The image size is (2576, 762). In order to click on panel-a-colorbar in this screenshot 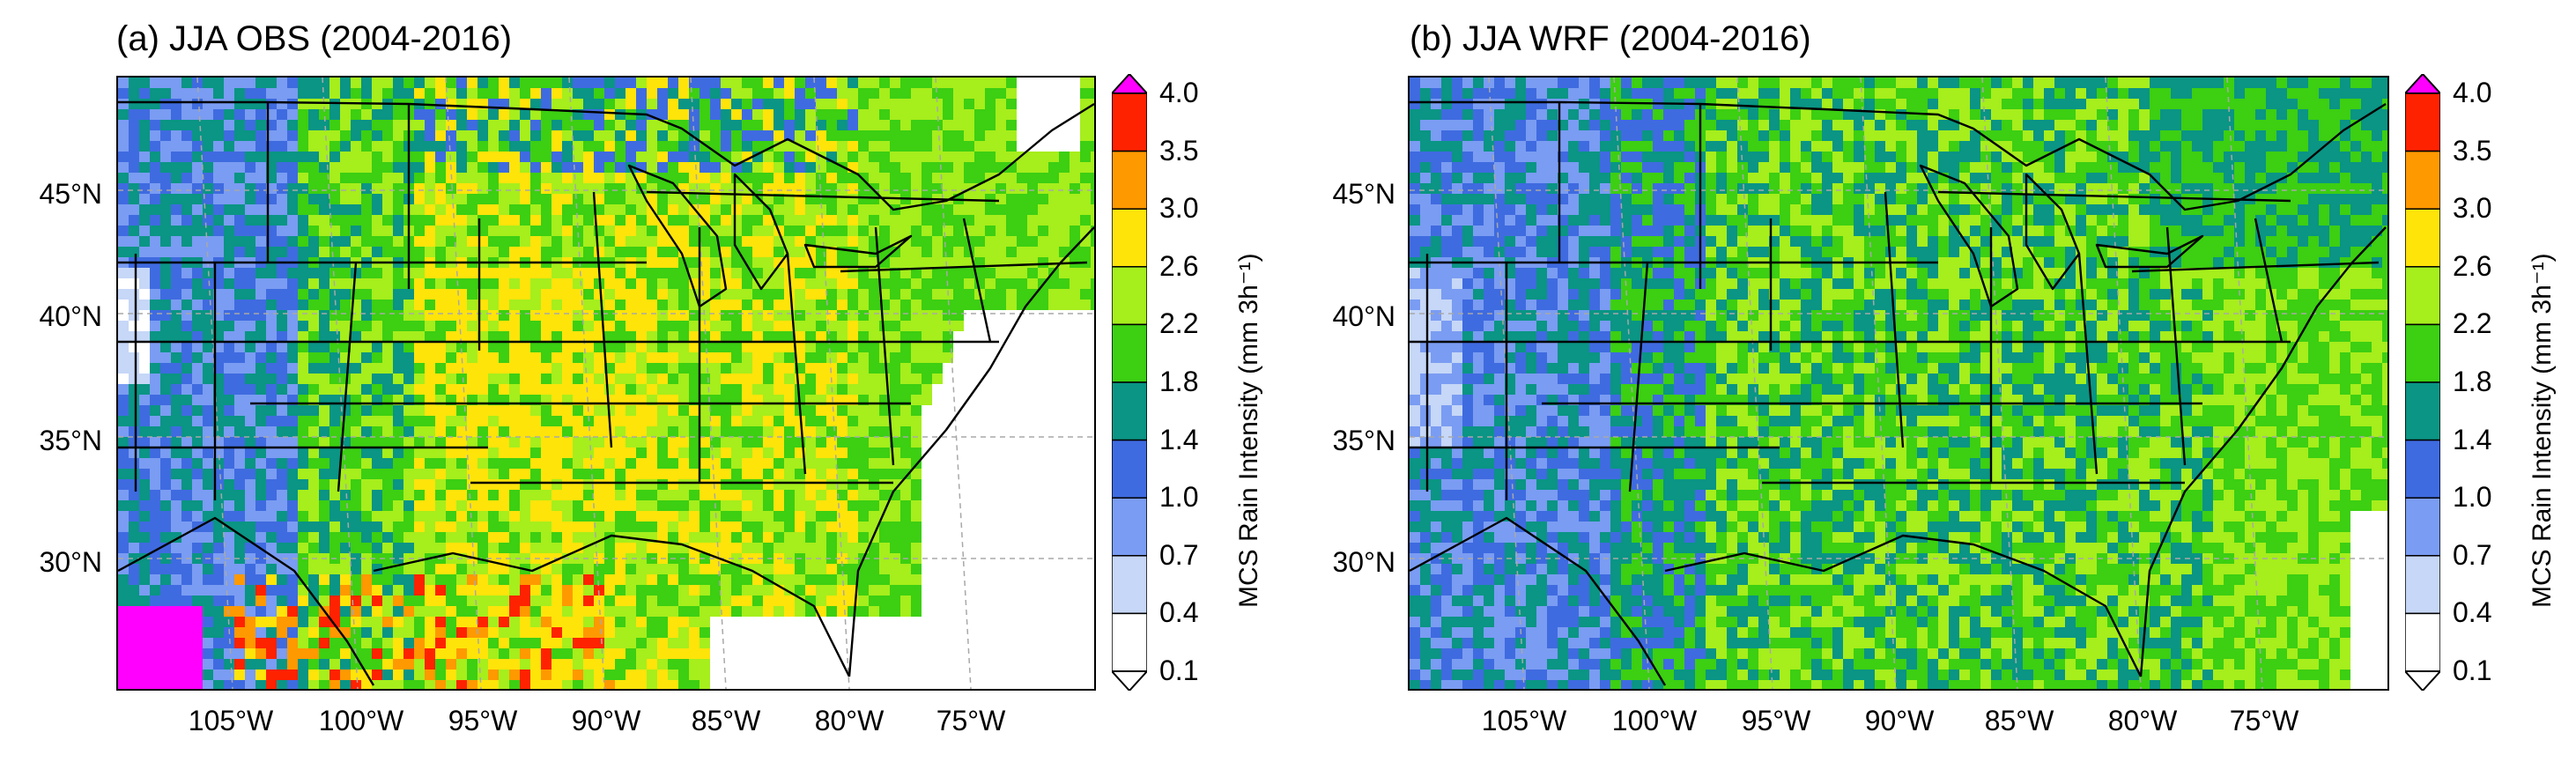, I will do `click(1129, 382)`.